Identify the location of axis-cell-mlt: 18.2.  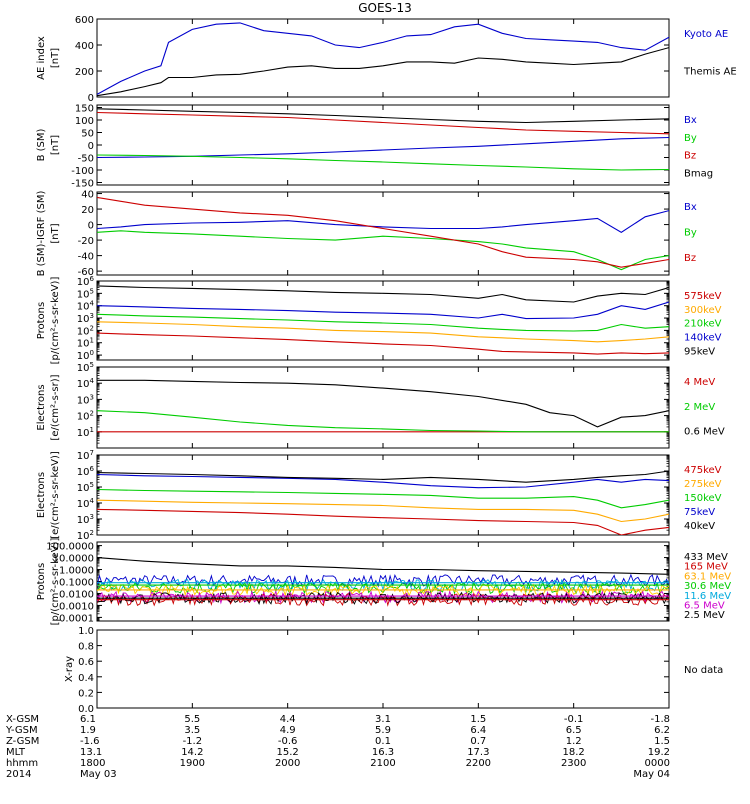
(574, 752).